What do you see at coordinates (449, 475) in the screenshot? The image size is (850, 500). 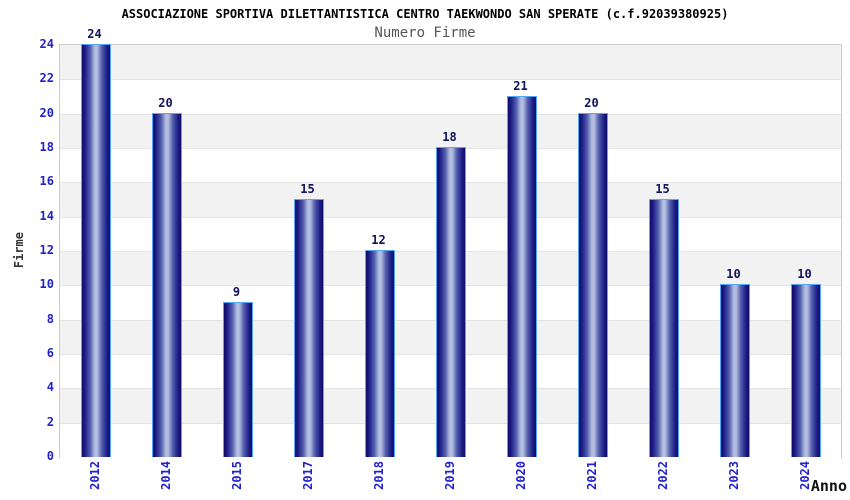 I see `x-tick-label: 2019` at bounding box center [449, 475].